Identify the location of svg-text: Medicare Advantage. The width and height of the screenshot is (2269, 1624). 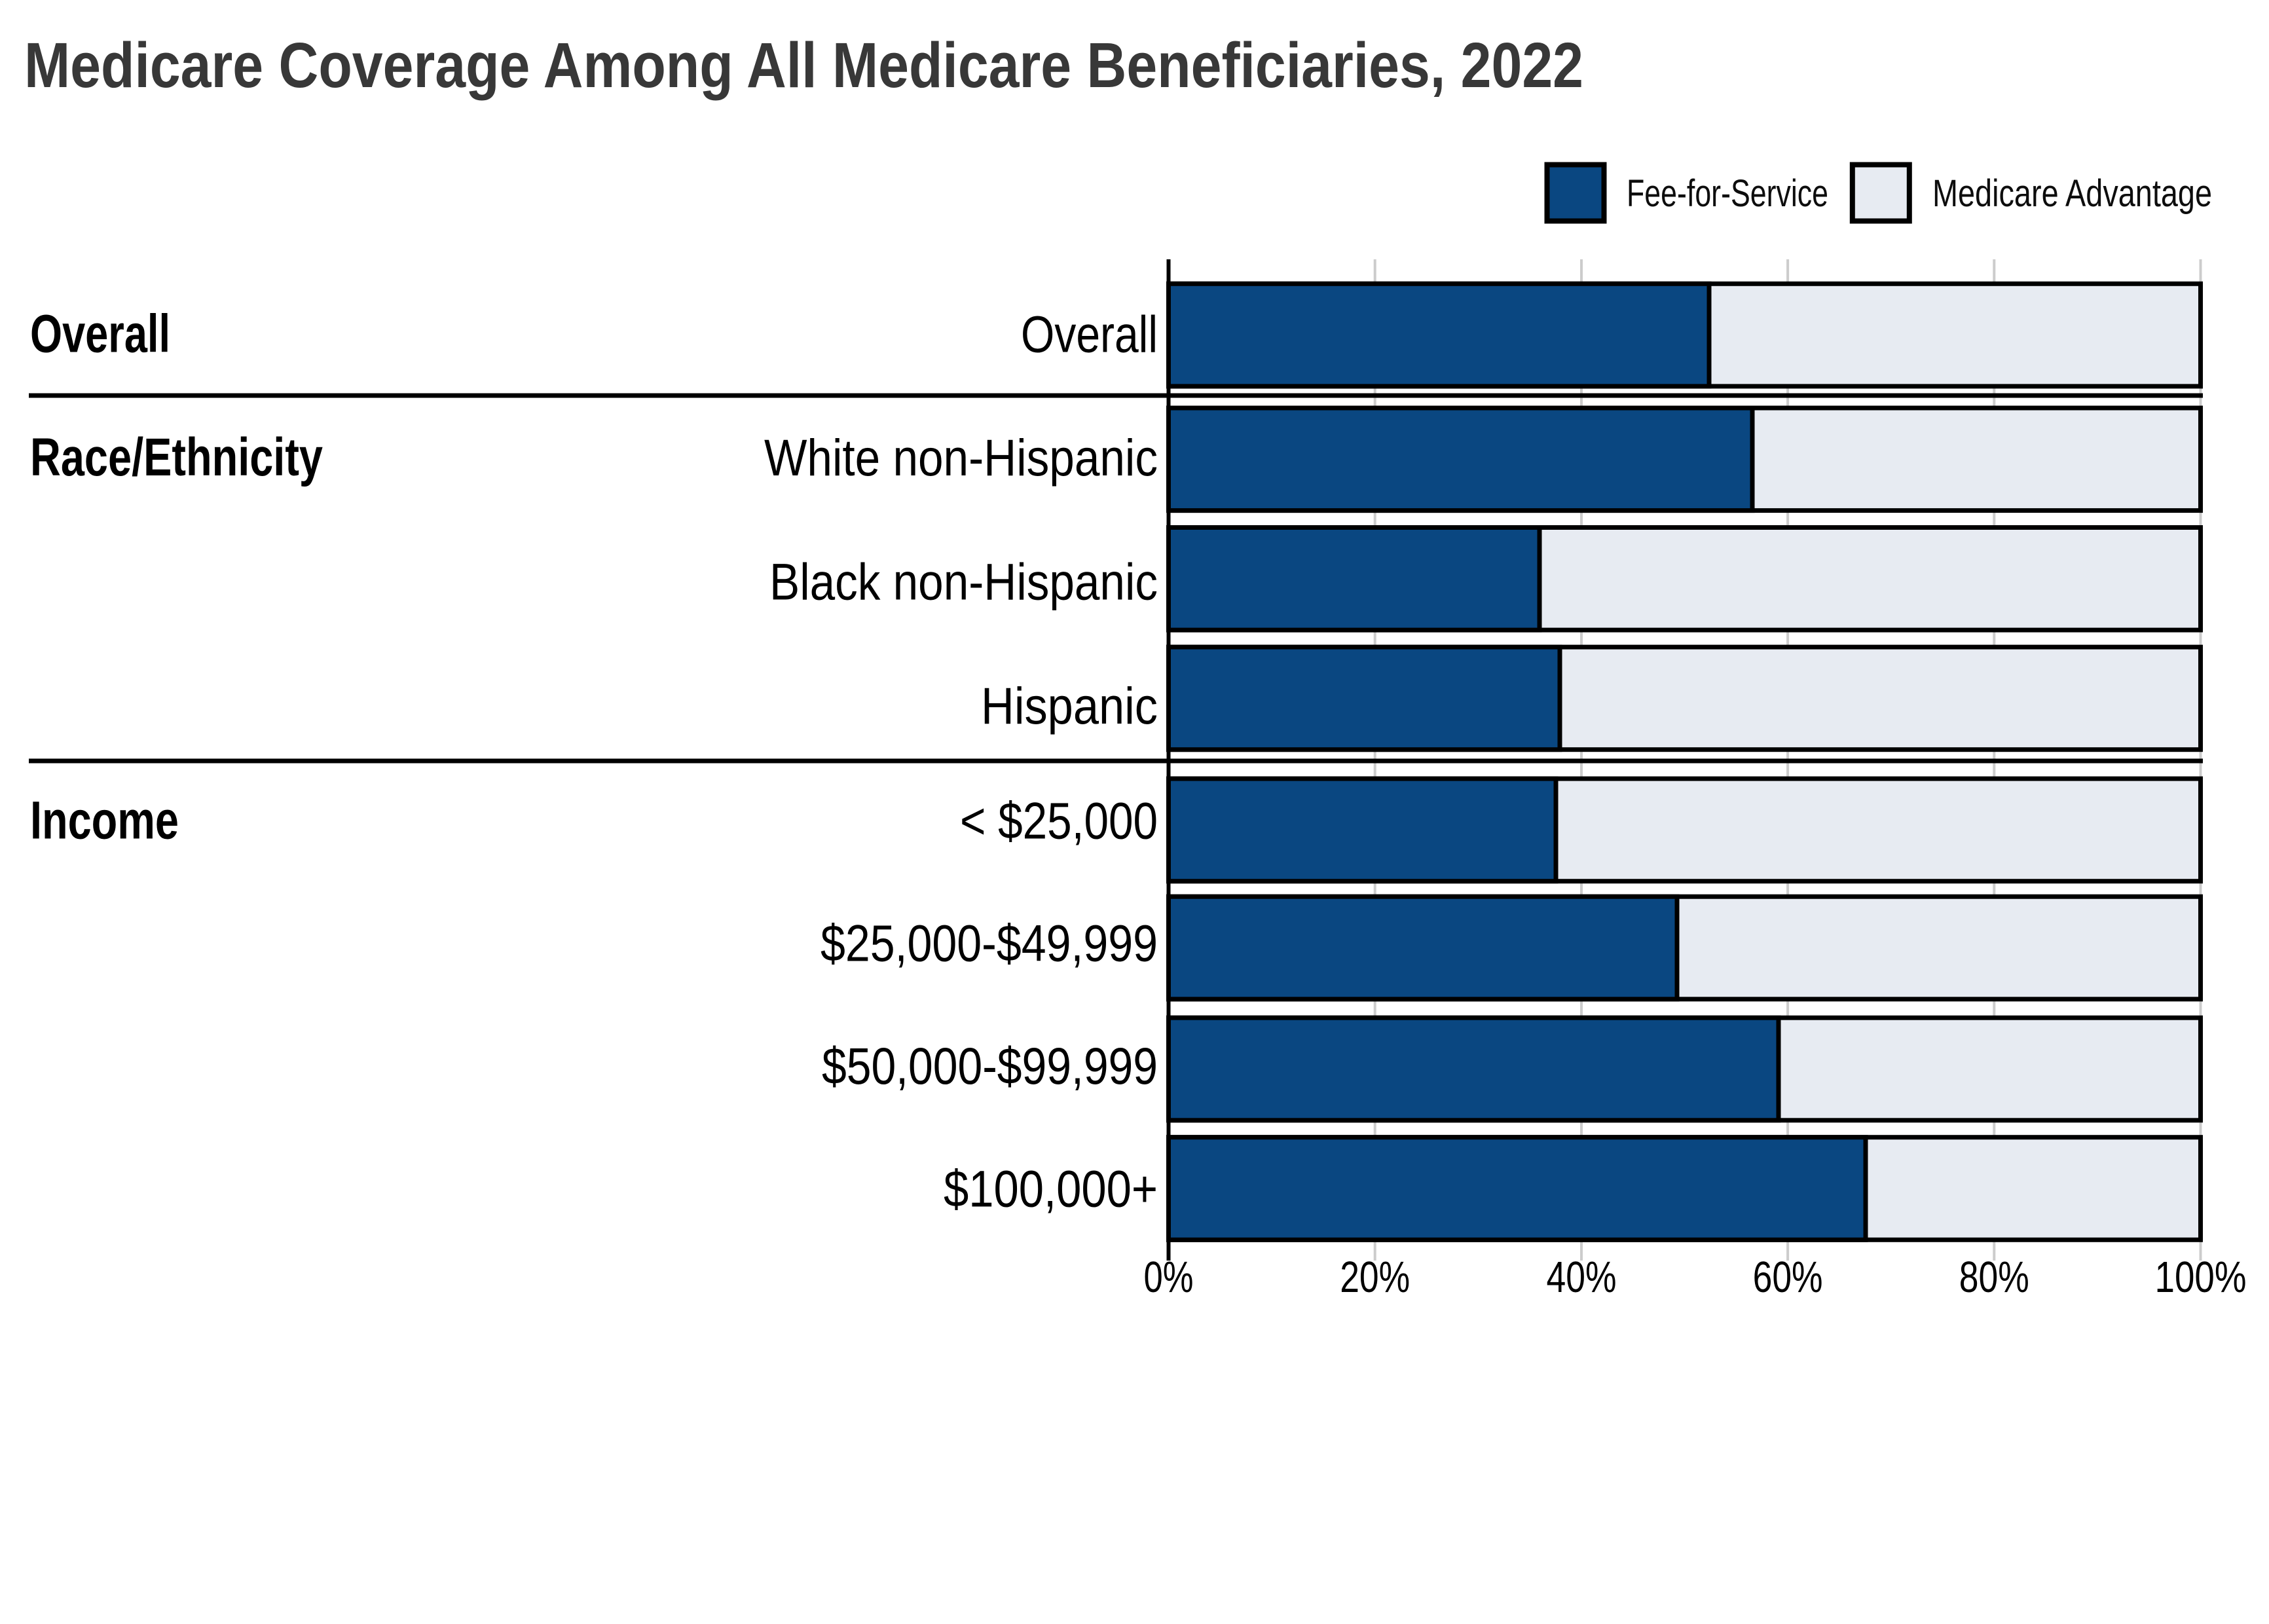
(2072, 193).